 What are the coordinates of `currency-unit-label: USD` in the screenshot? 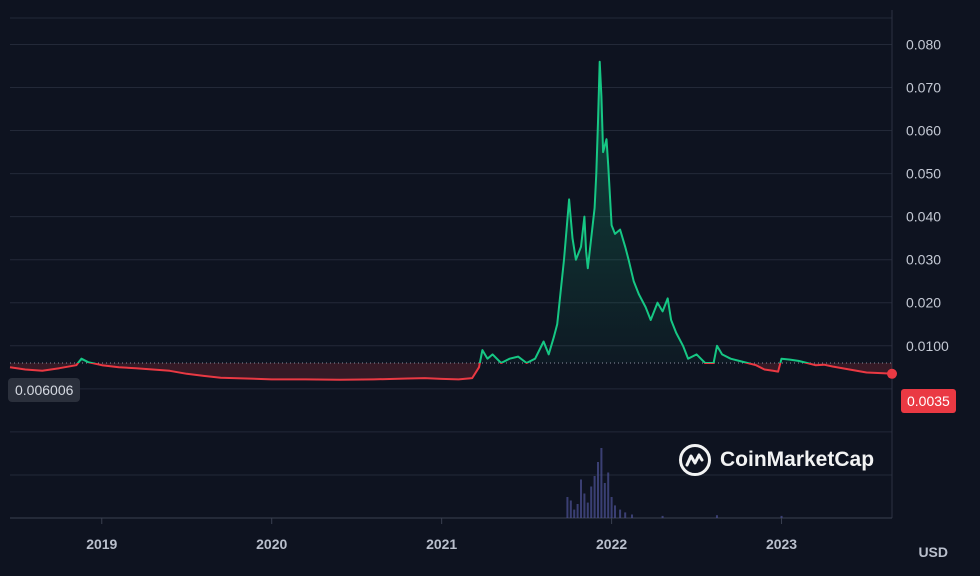 It's located at (933, 552).